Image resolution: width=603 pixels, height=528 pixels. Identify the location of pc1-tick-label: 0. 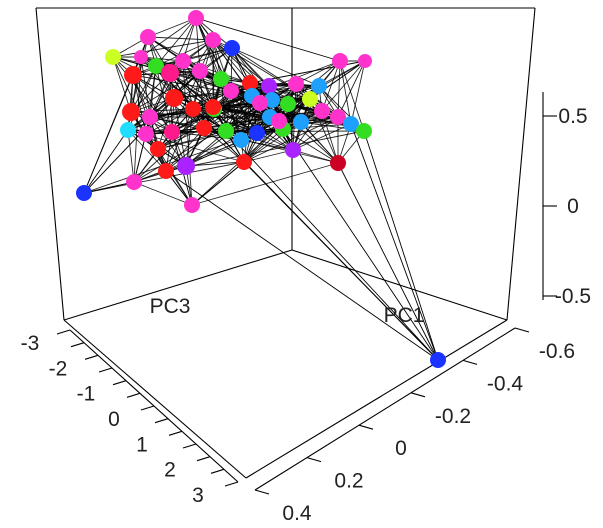
(401, 448).